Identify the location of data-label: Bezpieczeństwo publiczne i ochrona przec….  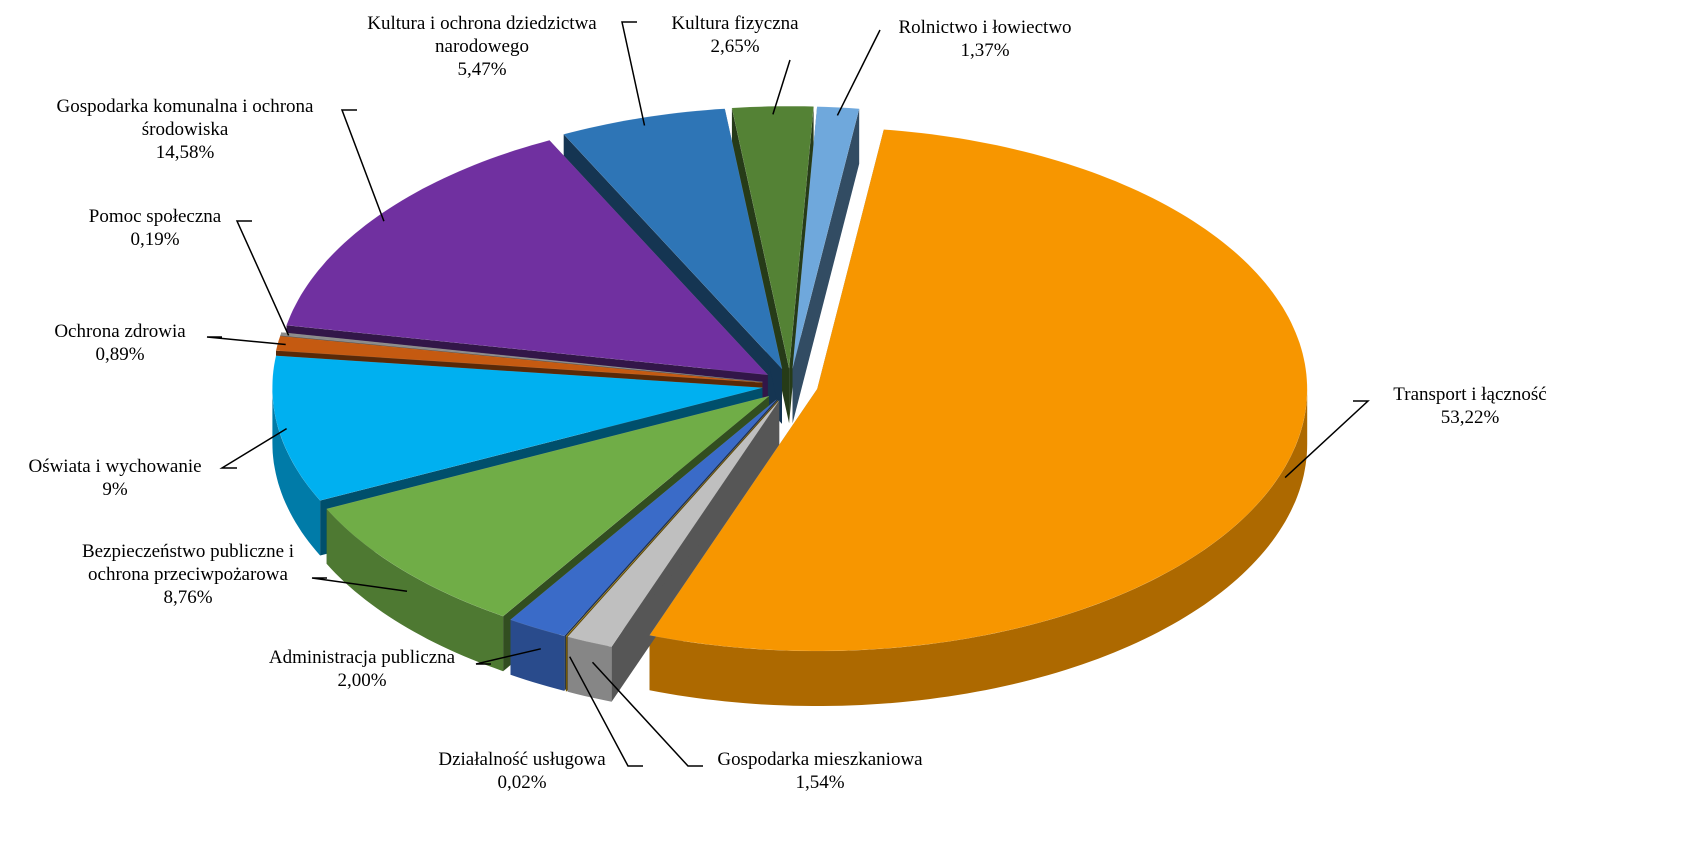
(188, 574).